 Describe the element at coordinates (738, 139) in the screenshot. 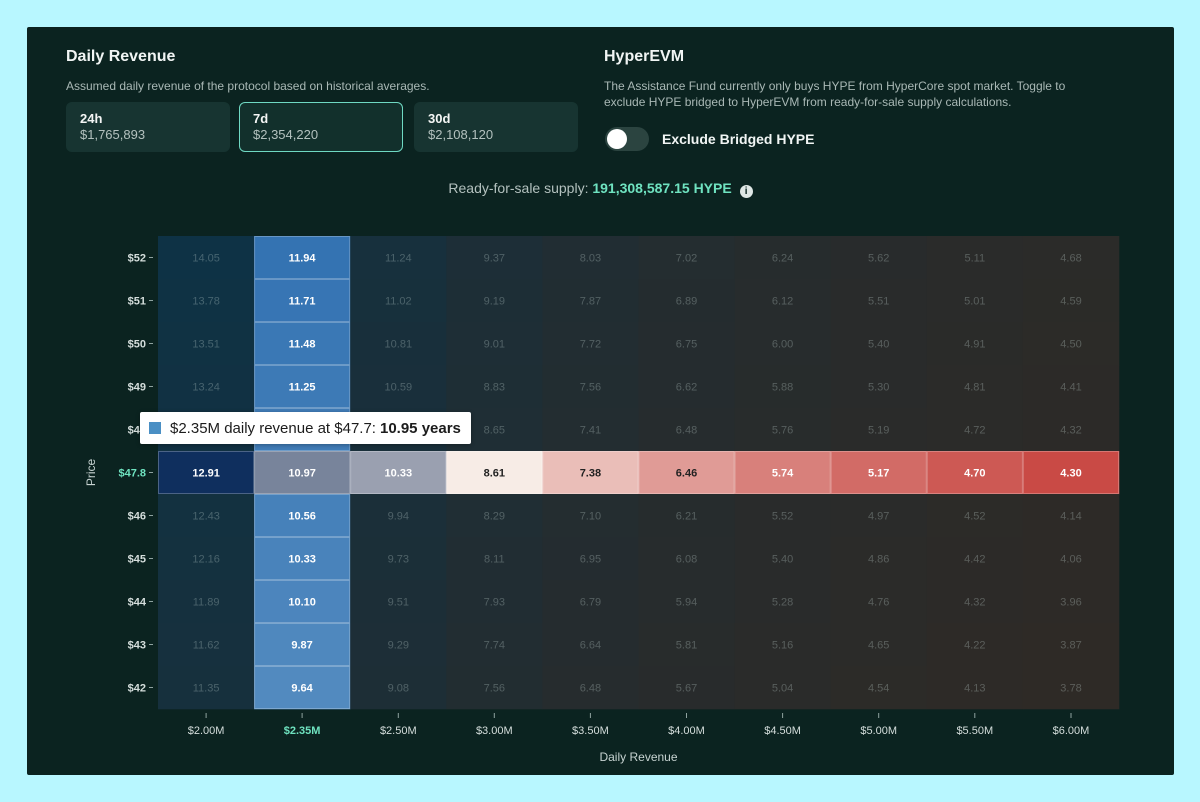

I see `exclude-bridged-label: Exclude Bridged HYPE` at that location.